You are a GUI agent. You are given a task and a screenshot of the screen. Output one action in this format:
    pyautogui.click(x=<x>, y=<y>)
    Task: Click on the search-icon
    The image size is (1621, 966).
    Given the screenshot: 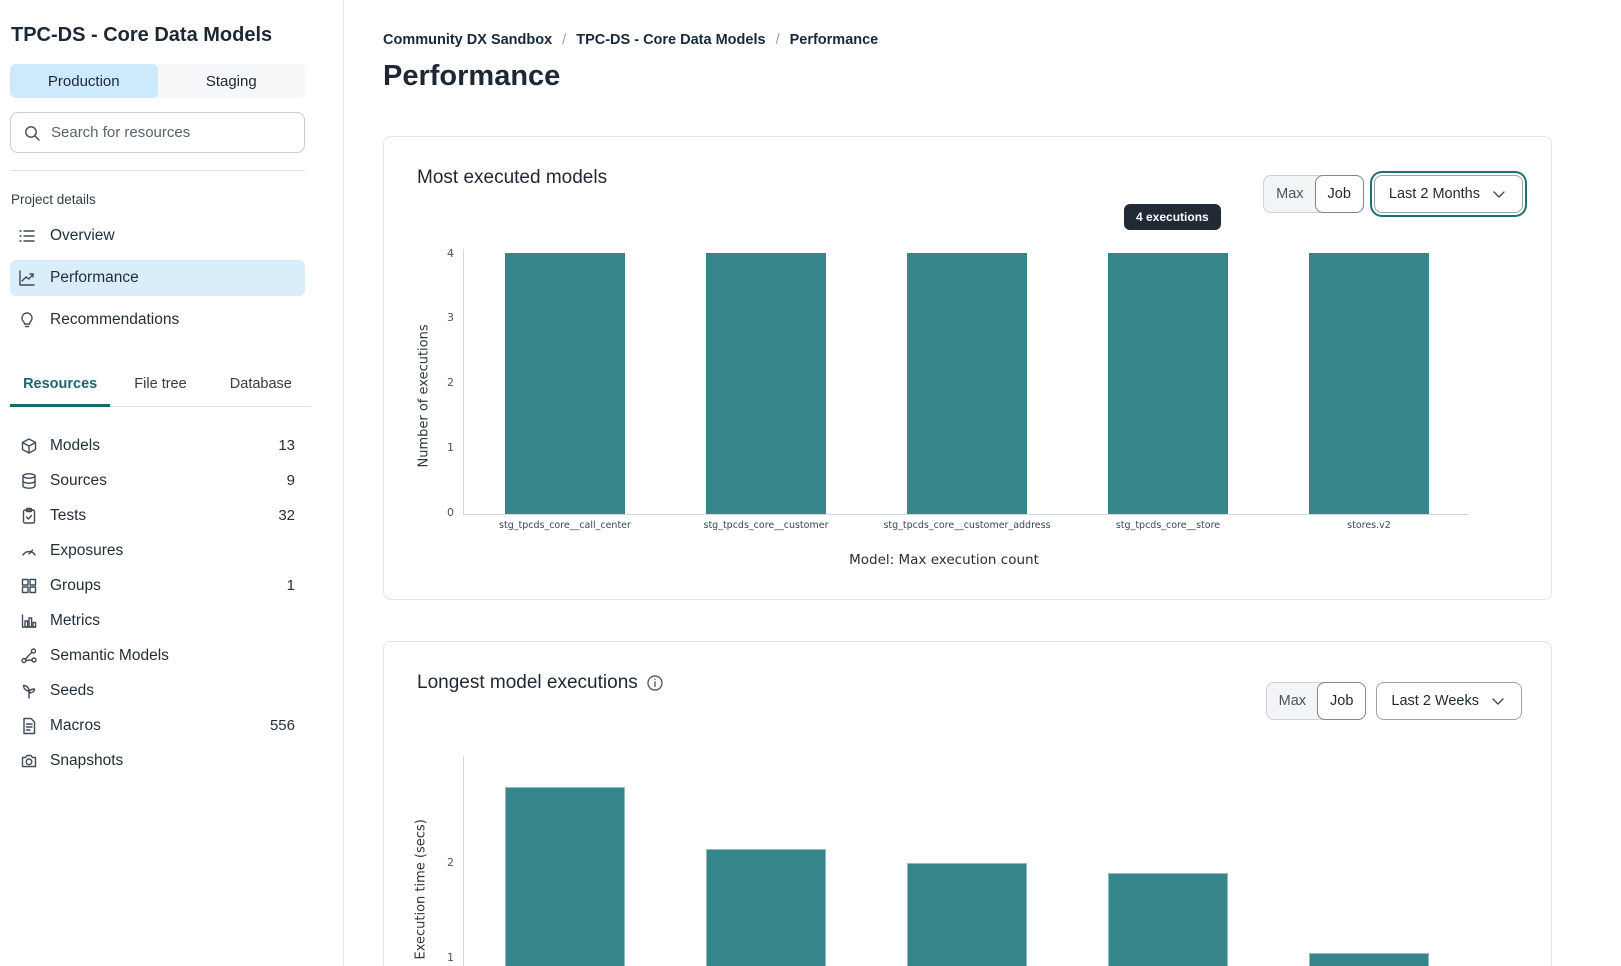 What is the action you would take?
    pyautogui.click(x=32, y=133)
    